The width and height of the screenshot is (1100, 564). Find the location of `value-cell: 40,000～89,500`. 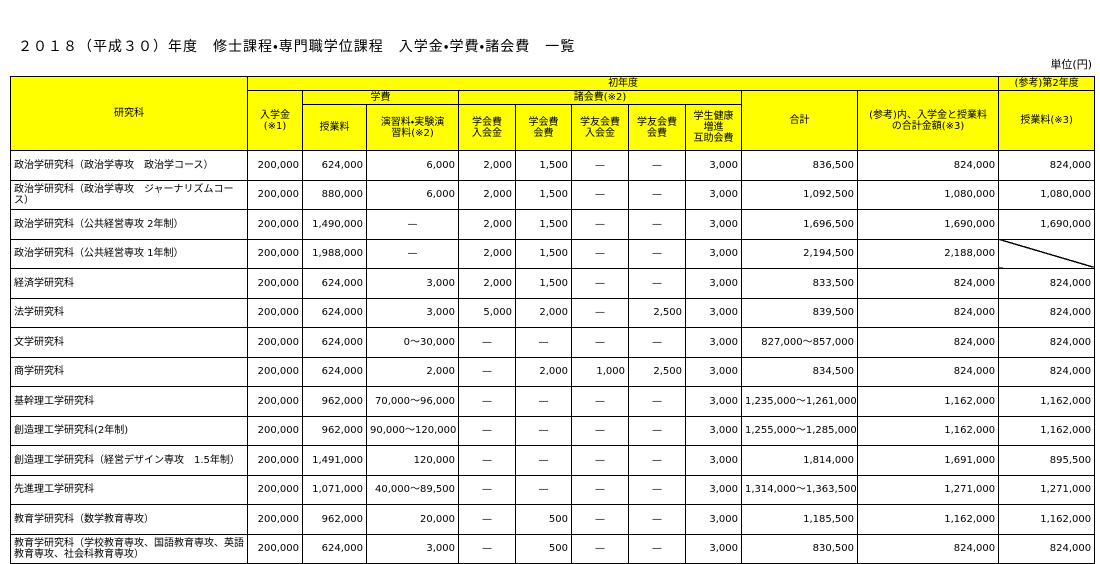

value-cell: 40,000～89,500 is located at coordinates (412, 489).